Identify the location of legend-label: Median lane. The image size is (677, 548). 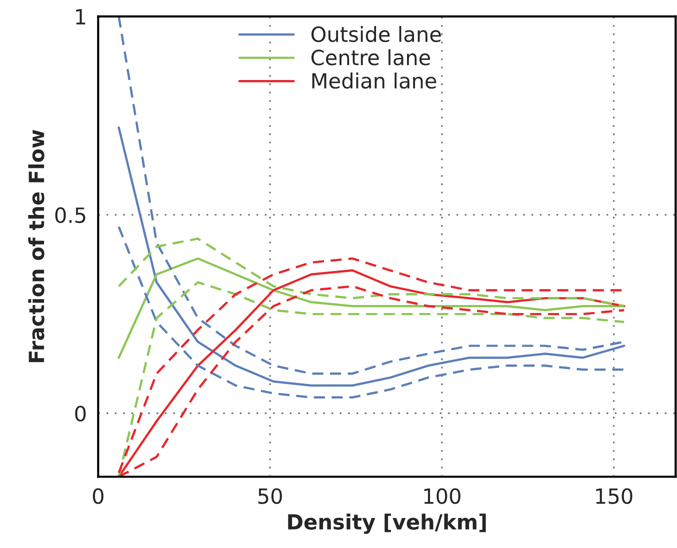
(374, 80).